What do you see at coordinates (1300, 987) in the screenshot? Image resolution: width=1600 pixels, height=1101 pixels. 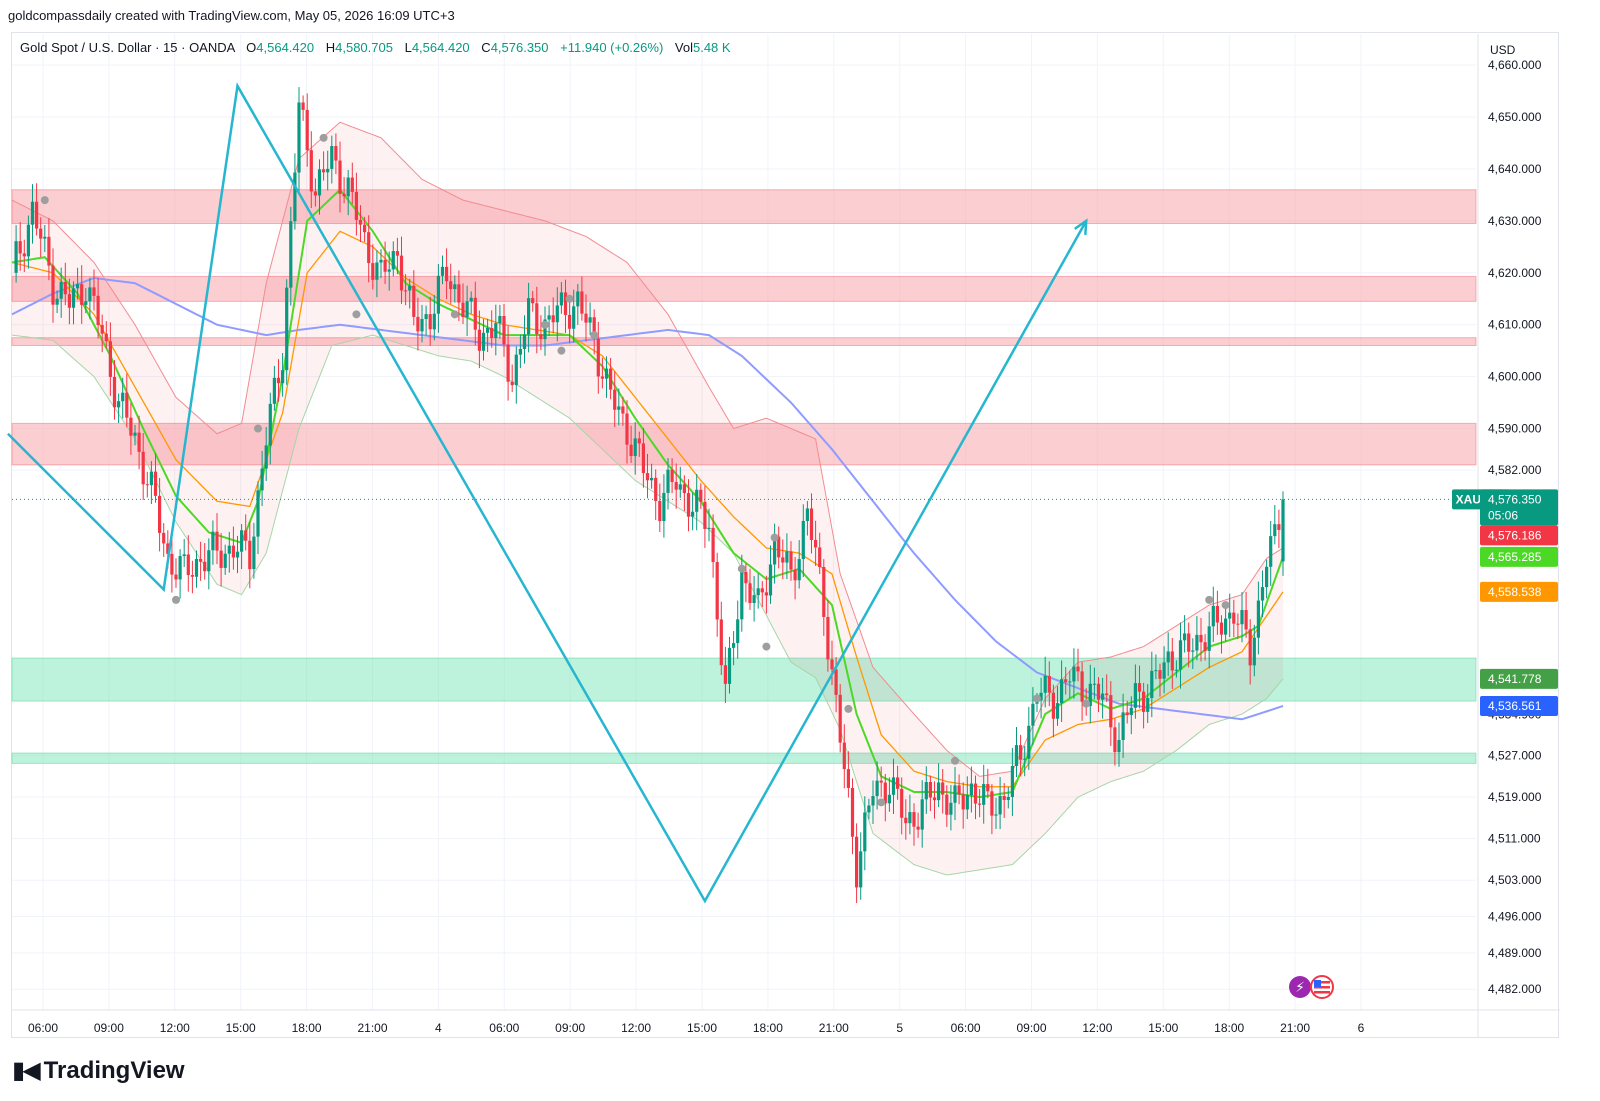 I see `lightning-event-icon` at bounding box center [1300, 987].